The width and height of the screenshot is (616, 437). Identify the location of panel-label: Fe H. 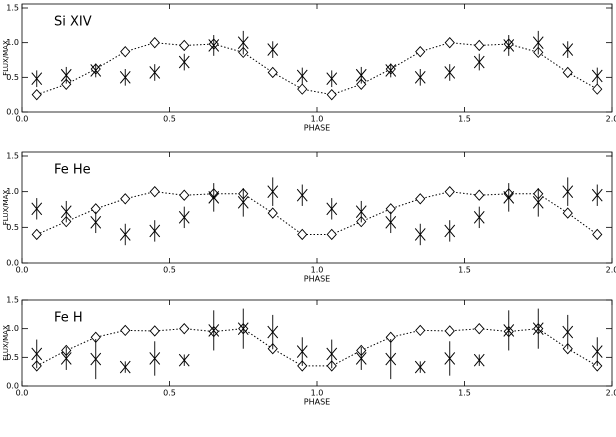
(68, 318).